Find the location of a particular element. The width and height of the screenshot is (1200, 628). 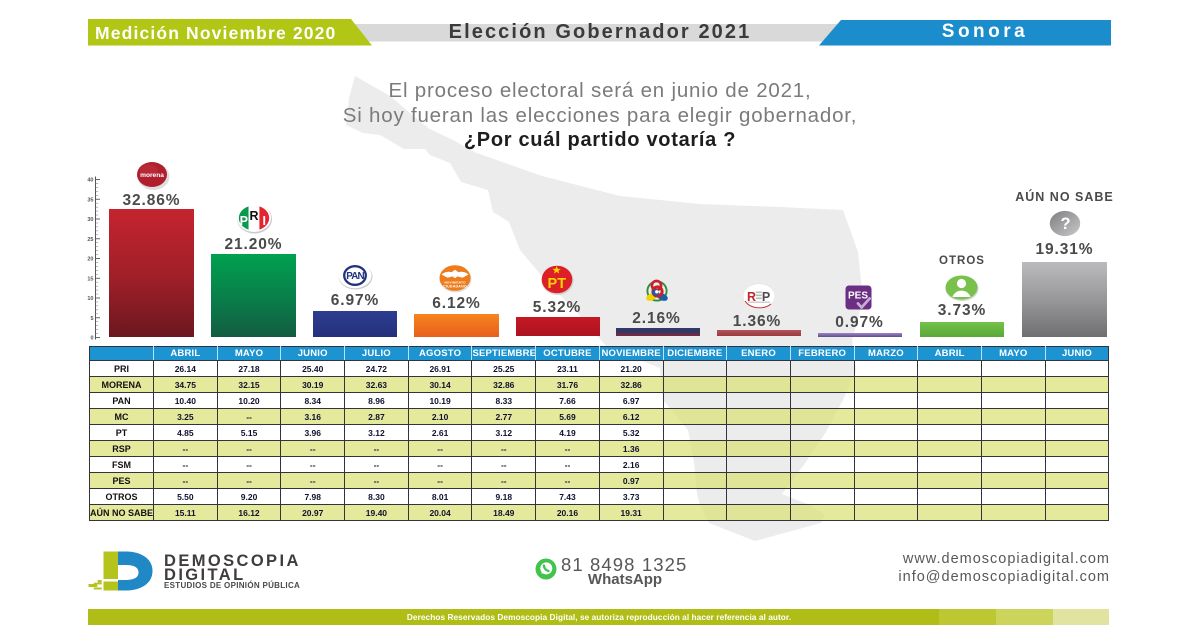

svg-text: 40 is located at coordinates (90, 181).